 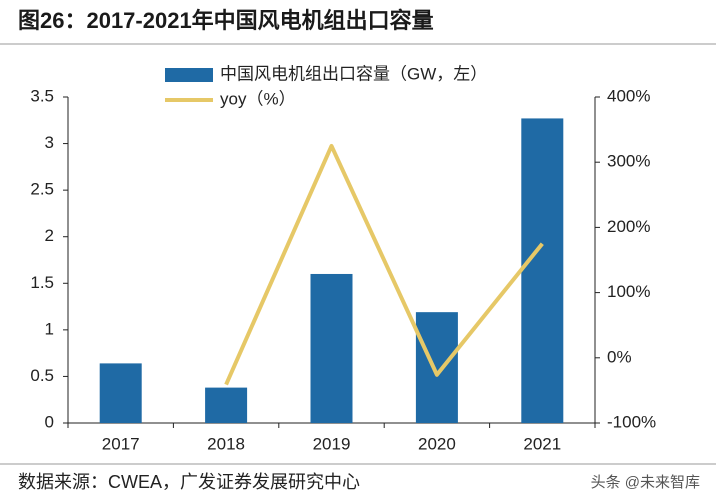 I want to click on chart-title: 图26：2017-2021年中国风电机组出口容量, so click(x=226, y=20).